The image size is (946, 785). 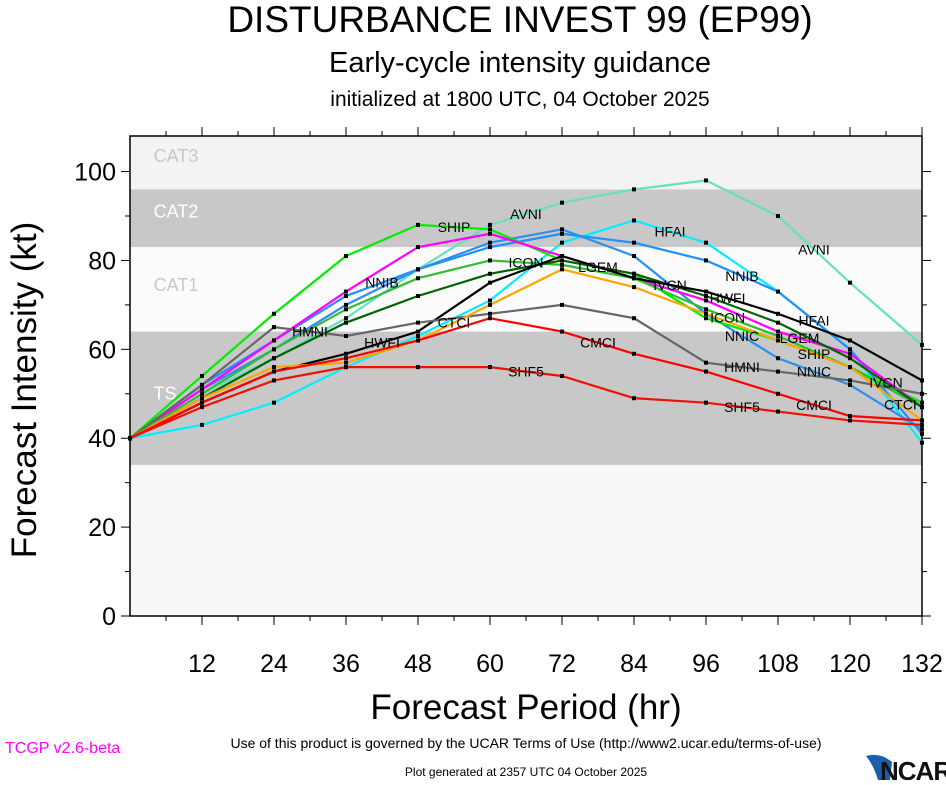 I want to click on version-label: TCGP v2.6-beta, so click(x=62, y=748).